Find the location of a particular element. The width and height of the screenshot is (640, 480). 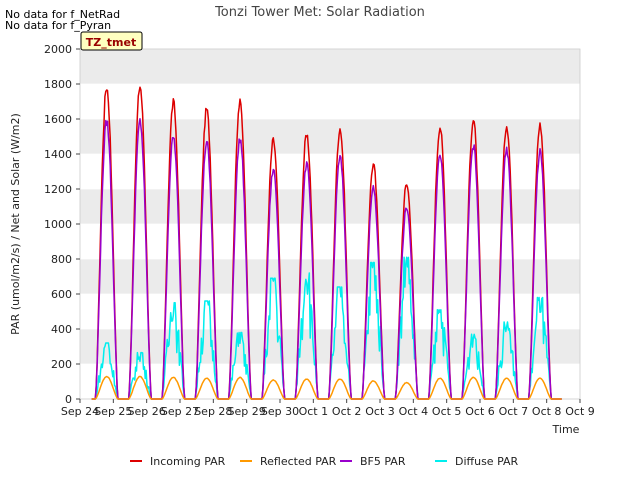

y-tick-label: 800 is located at coordinates (61, 259).